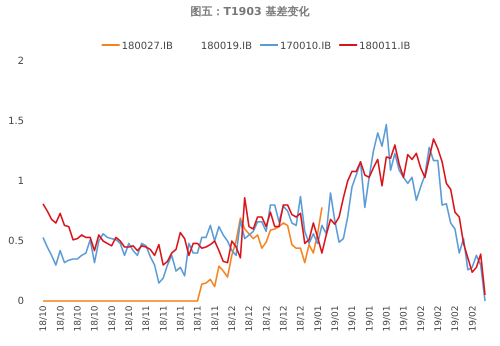  What do you see at coordinates (16, 242) in the screenshot?
I see `y-tick-label: 0.5` at bounding box center [16, 242].